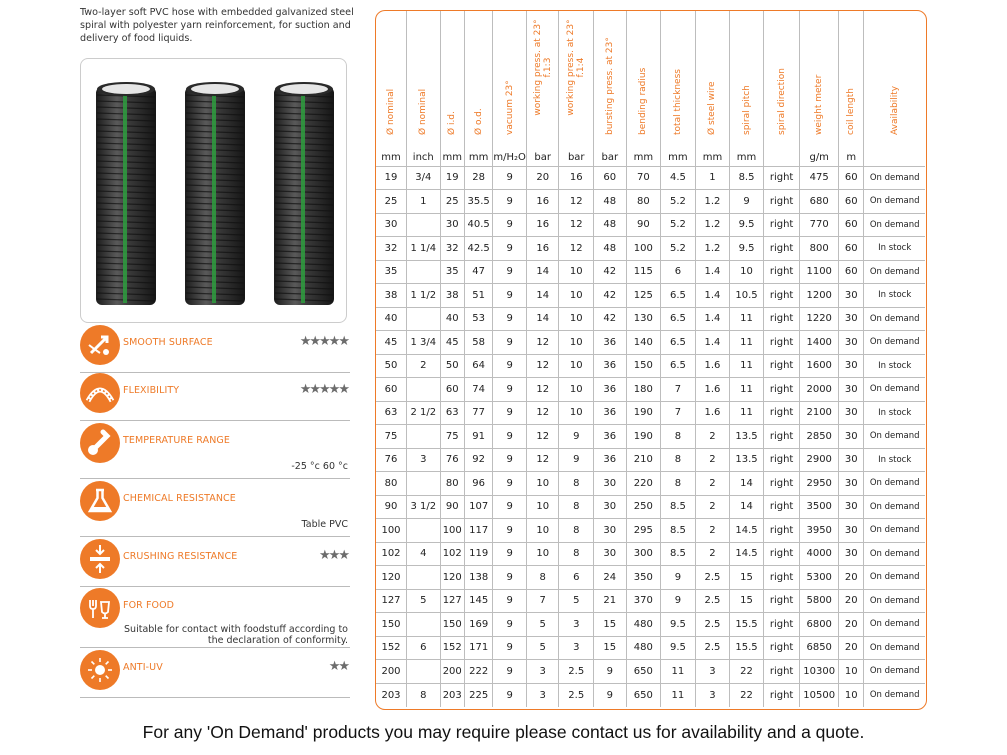 This screenshot has height=755, width=1007. Describe the element at coordinates (678, 530) in the screenshot. I see `table-cell: 8.5` at that location.